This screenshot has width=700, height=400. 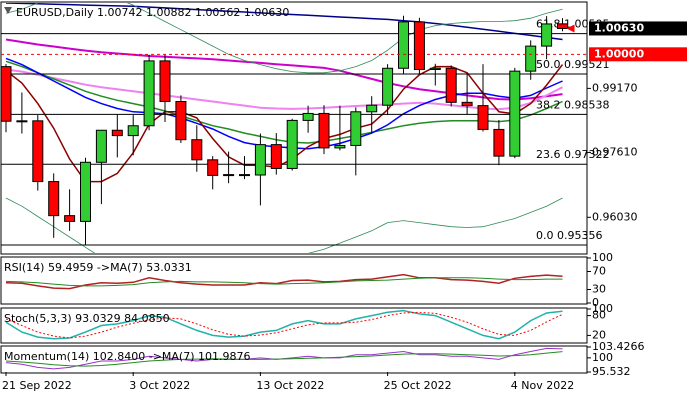 I want to click on panel-title: Stoch(5,3,3) 93.0329 84.0850, so click(x=87, y=318).